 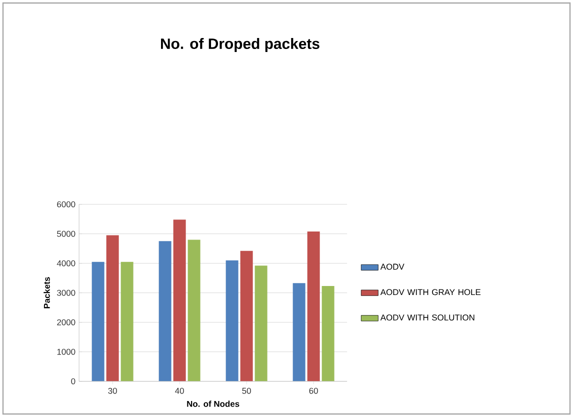 I want to click on y-tick-label: 6000, so click(x=66, y=204).